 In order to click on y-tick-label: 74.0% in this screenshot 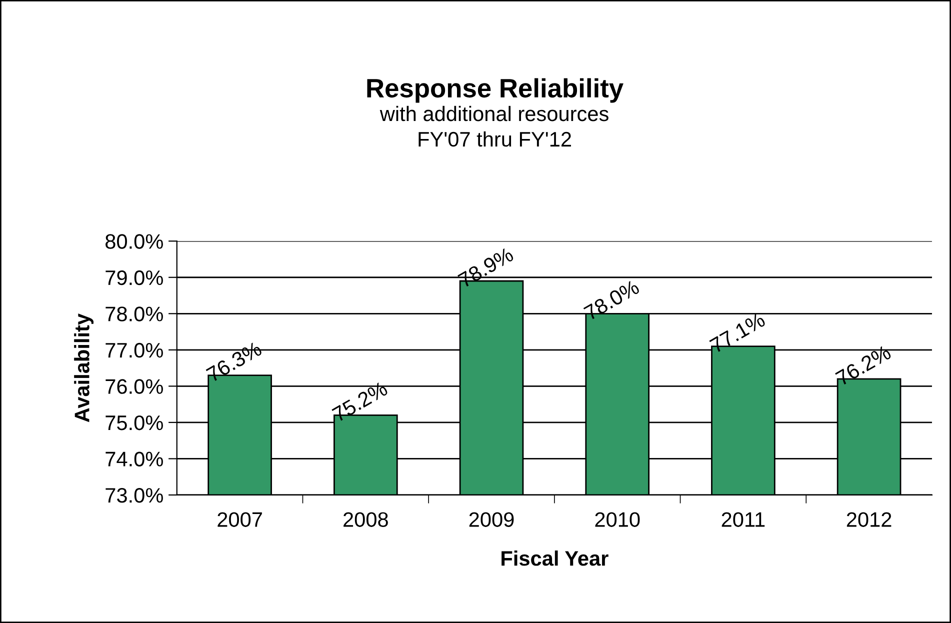, I will do `click(134, 459)`.